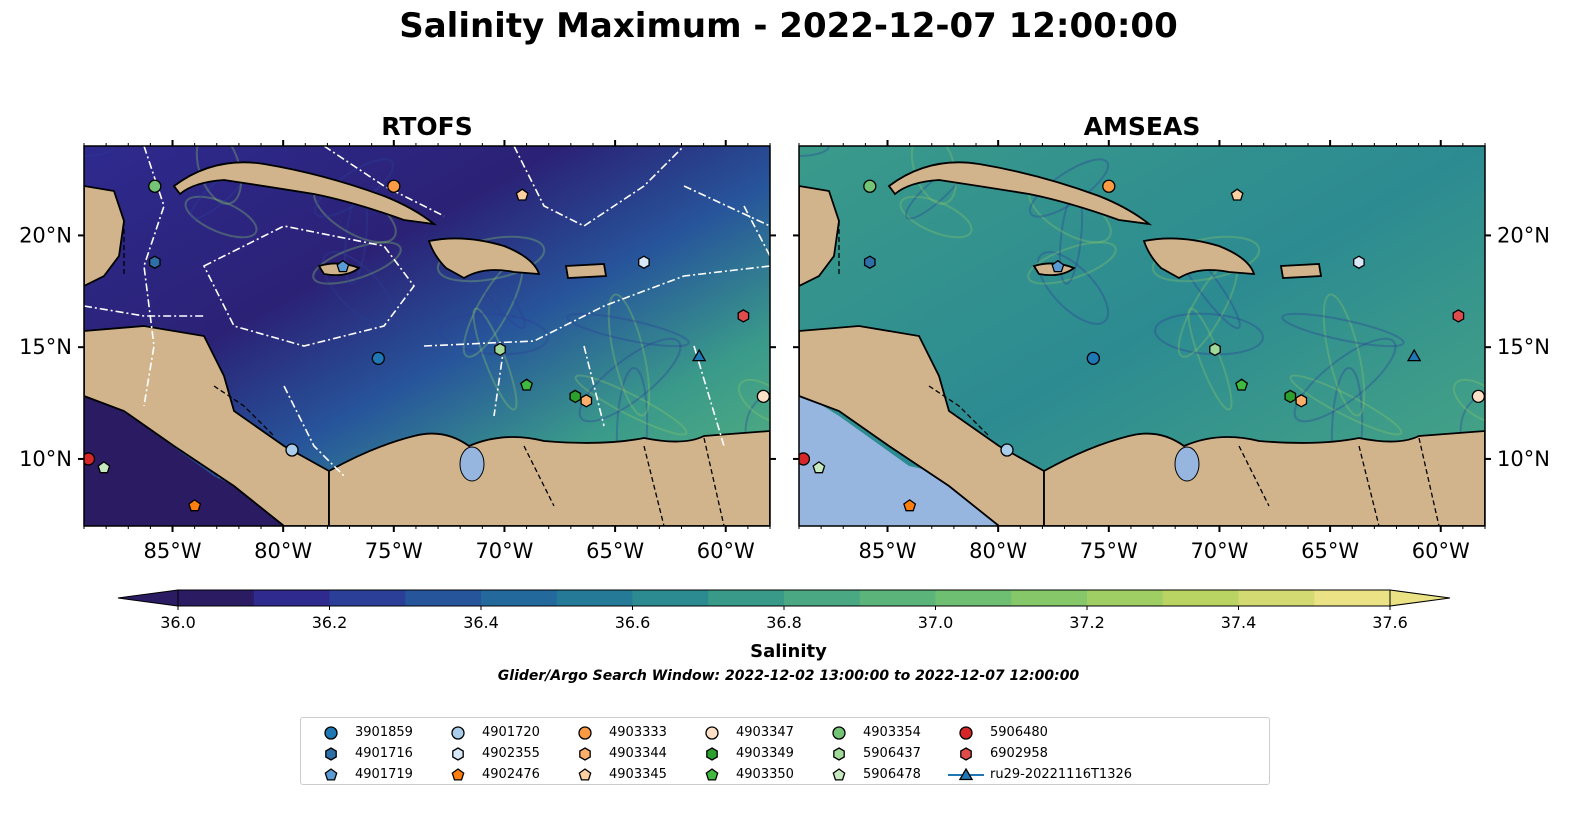 The width and height of the screenshot is (1577, 827). I want to click on legend-label: 4903354, so click(892, 732).